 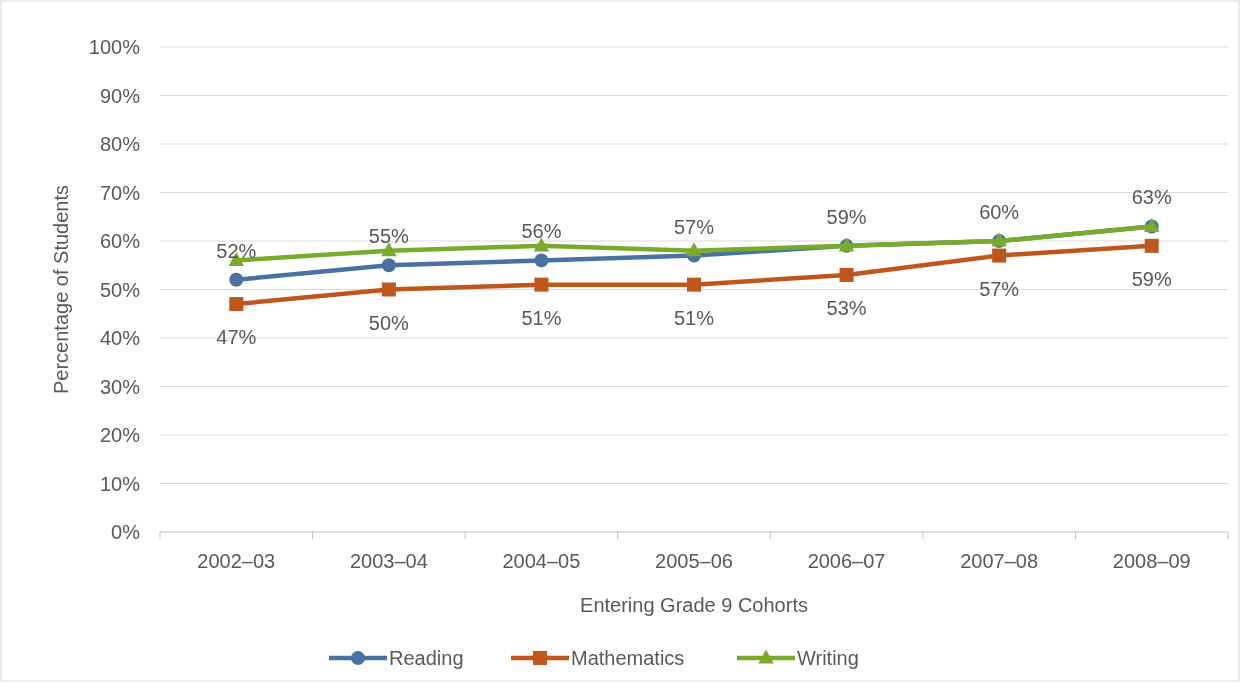 What do you see at coordinates (114, 47) in the screenshot?
I see `y-tick-label: 100%` at bounding box center [114, 47].